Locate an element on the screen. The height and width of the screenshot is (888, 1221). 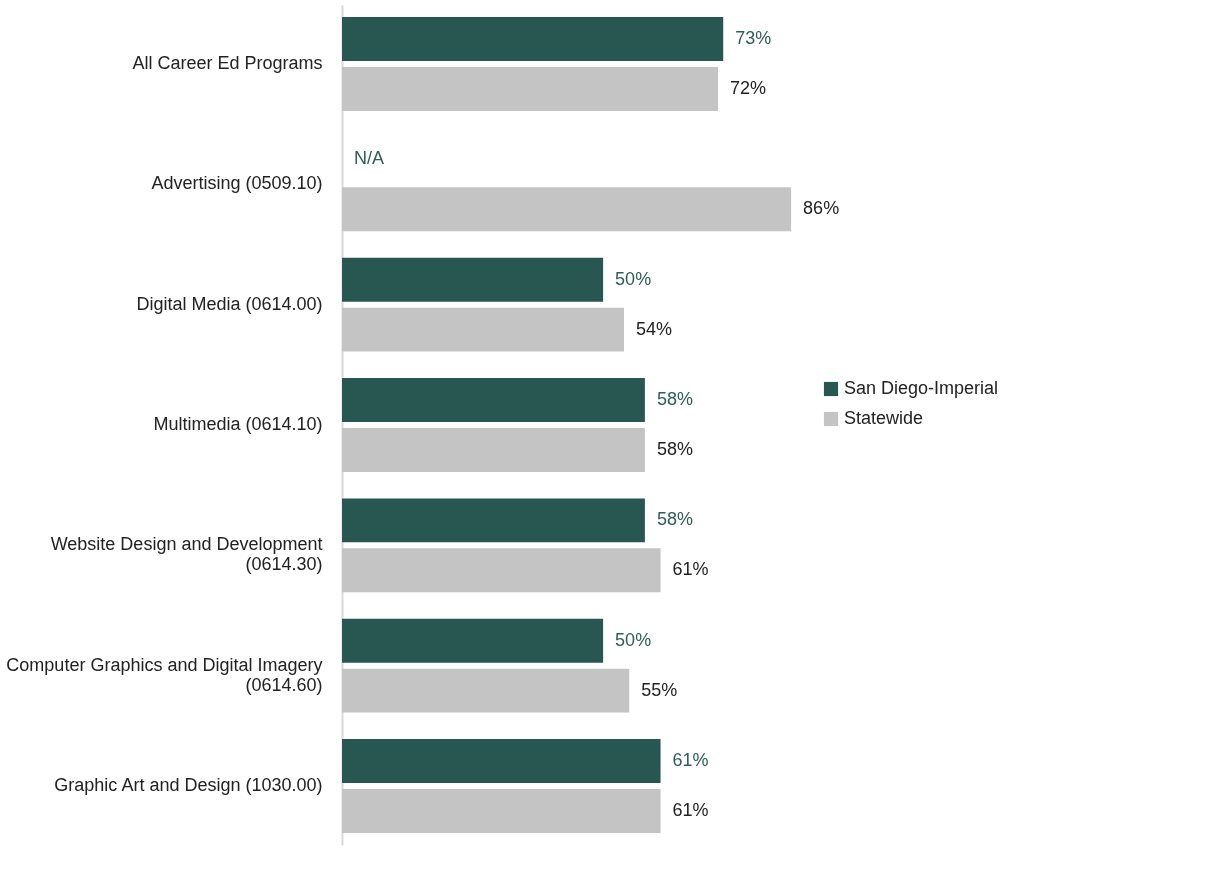
y-tick-label: Multimedia (0614.10) is located at coordinates (238, 424).